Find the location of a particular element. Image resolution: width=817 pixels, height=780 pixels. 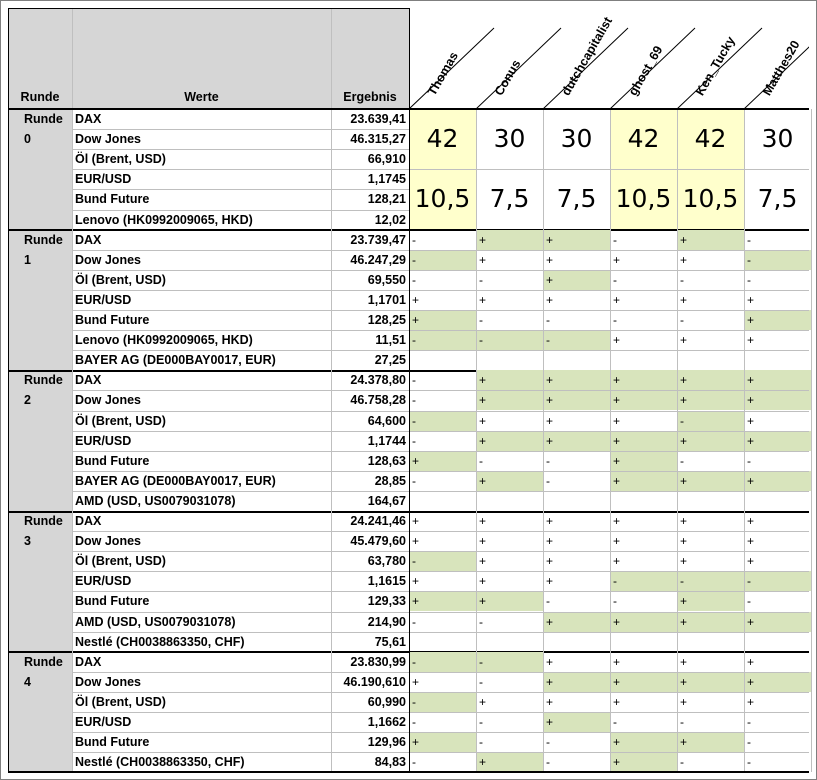

round-label: Runde 2 is located at coordinates (43, 390).